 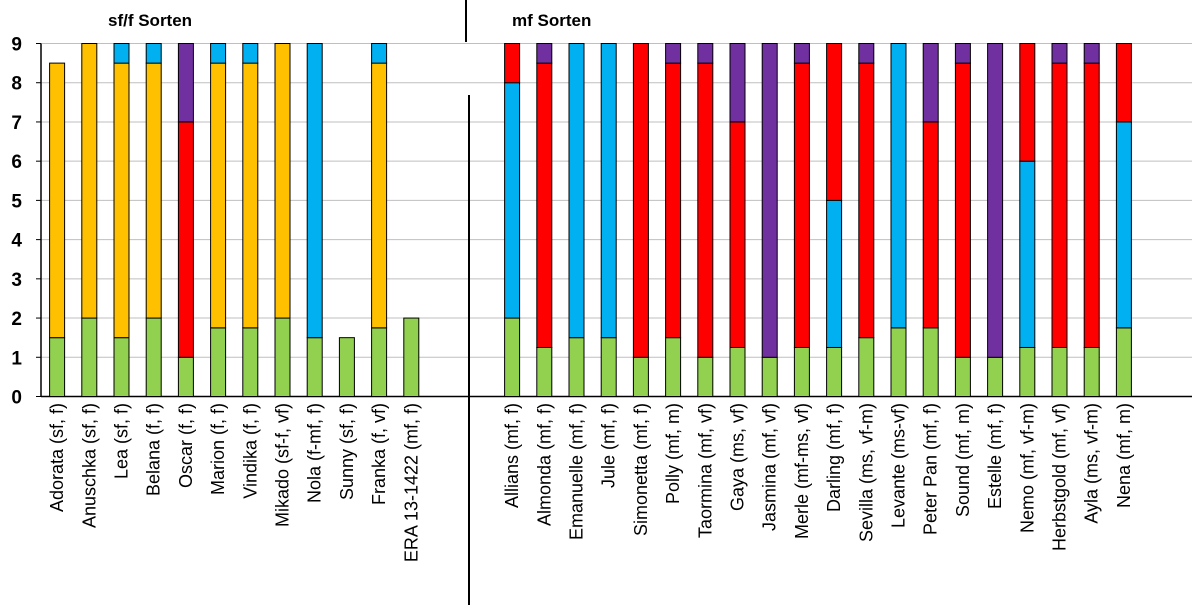 I want to click on y-tick-label: 9, so click(x=16, y=45).